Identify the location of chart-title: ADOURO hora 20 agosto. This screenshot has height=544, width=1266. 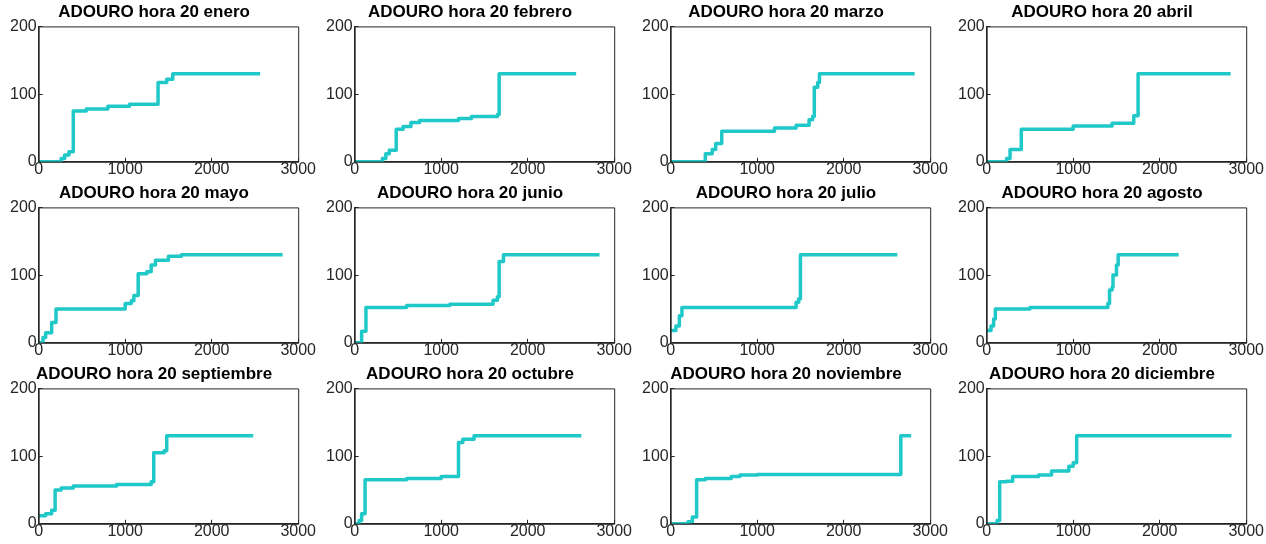
(1102, 192).